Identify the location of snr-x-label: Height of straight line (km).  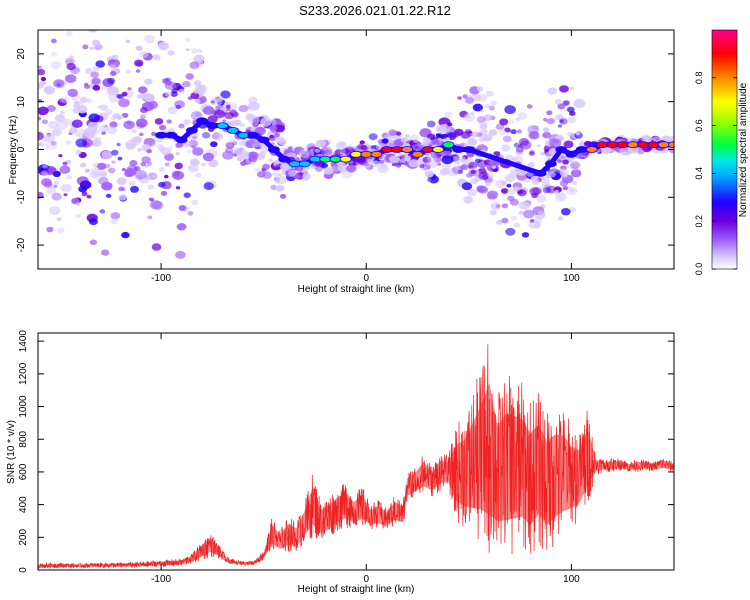
(356, 589).